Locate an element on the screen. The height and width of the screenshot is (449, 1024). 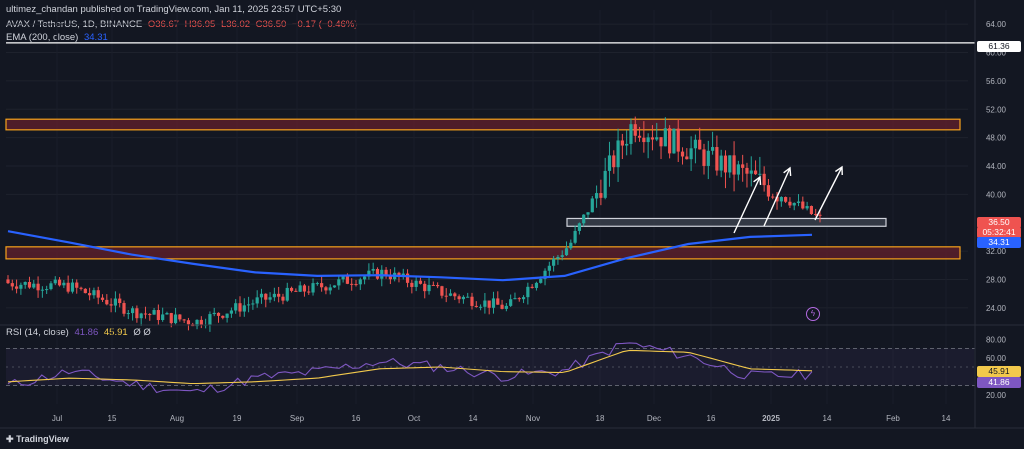
rsi-tick-label: 20.00 is located at coordinates (996, 395).